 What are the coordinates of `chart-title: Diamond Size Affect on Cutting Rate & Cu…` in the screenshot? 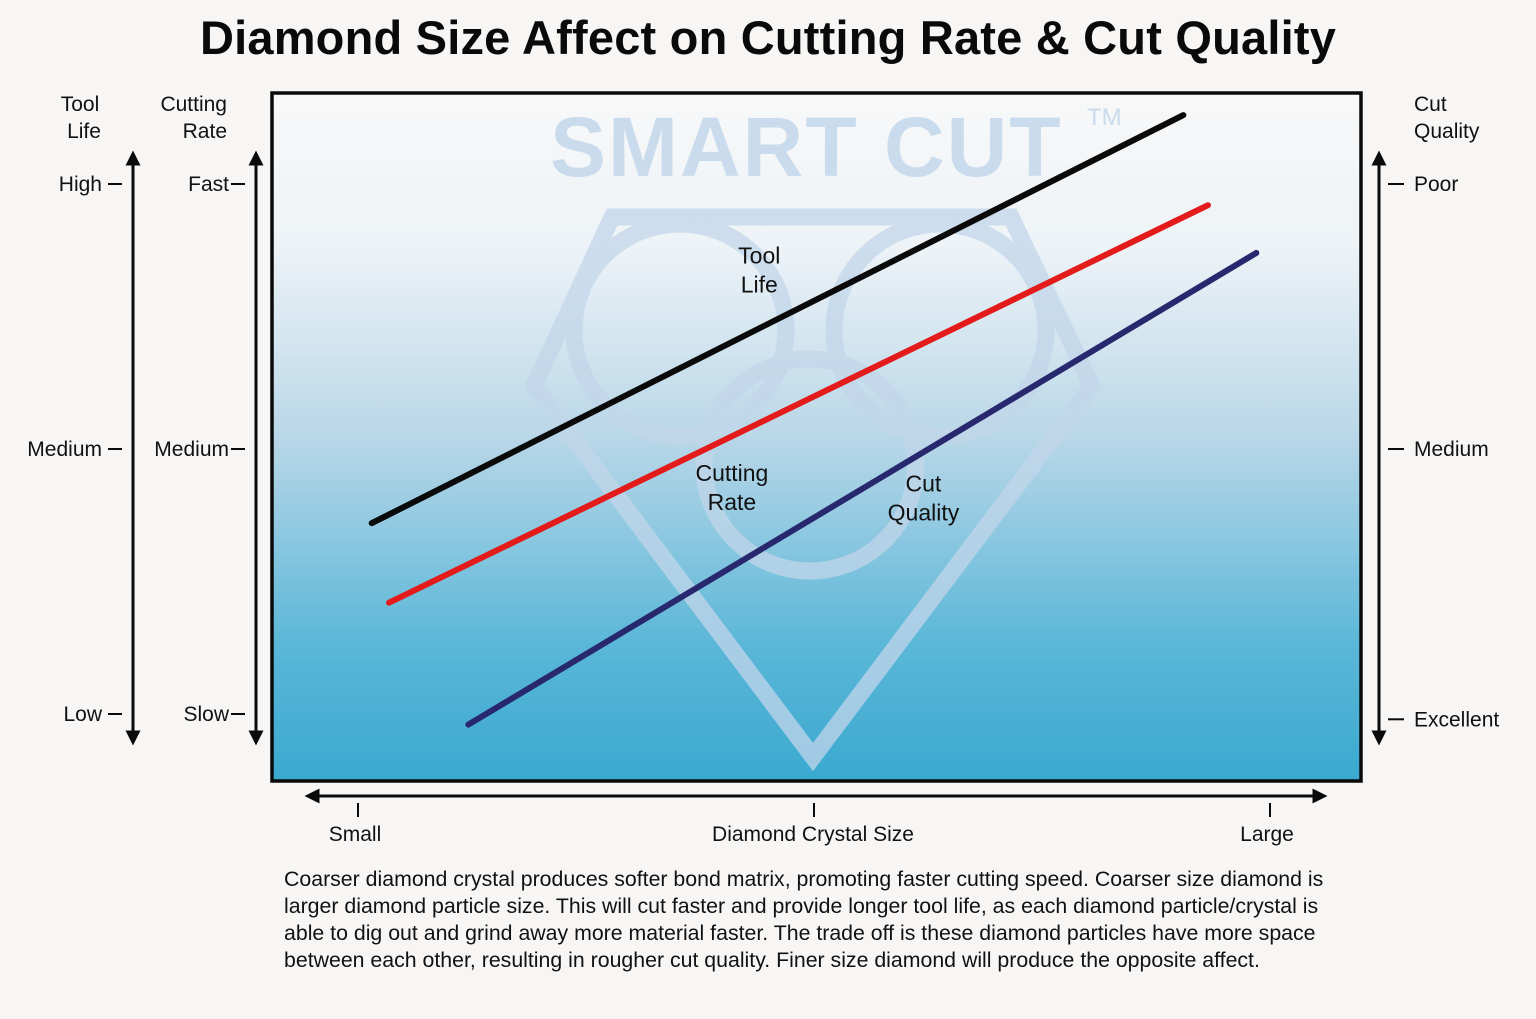 It's located at (768, 37).